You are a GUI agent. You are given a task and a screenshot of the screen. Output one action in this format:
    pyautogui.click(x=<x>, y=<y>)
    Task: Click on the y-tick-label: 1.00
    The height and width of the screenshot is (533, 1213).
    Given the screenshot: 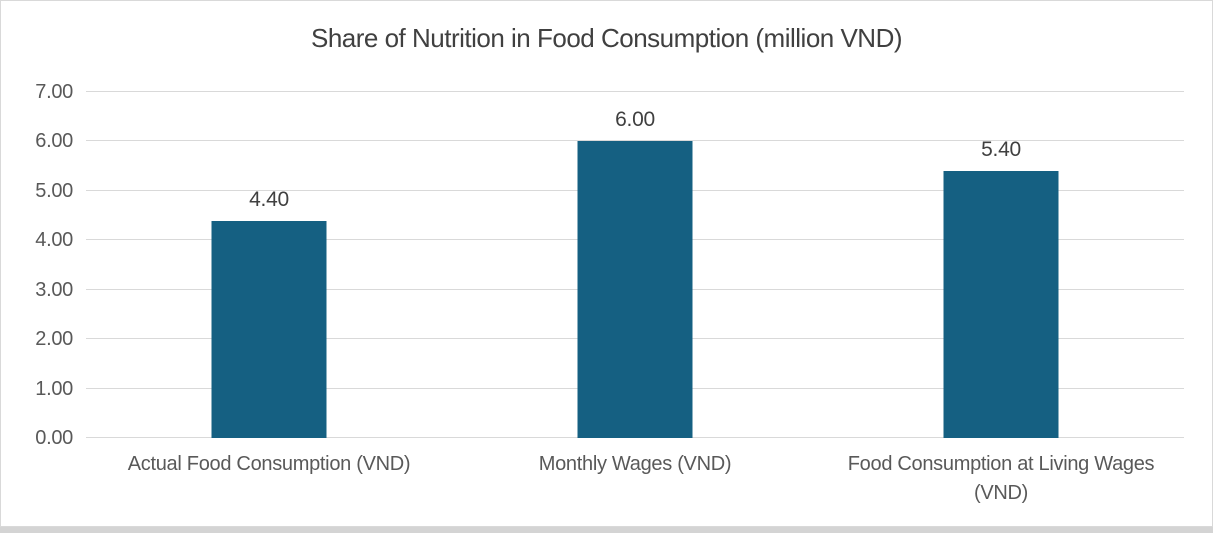 What is the action you would take?
    pyautogui.click(x=54, y=388)
    